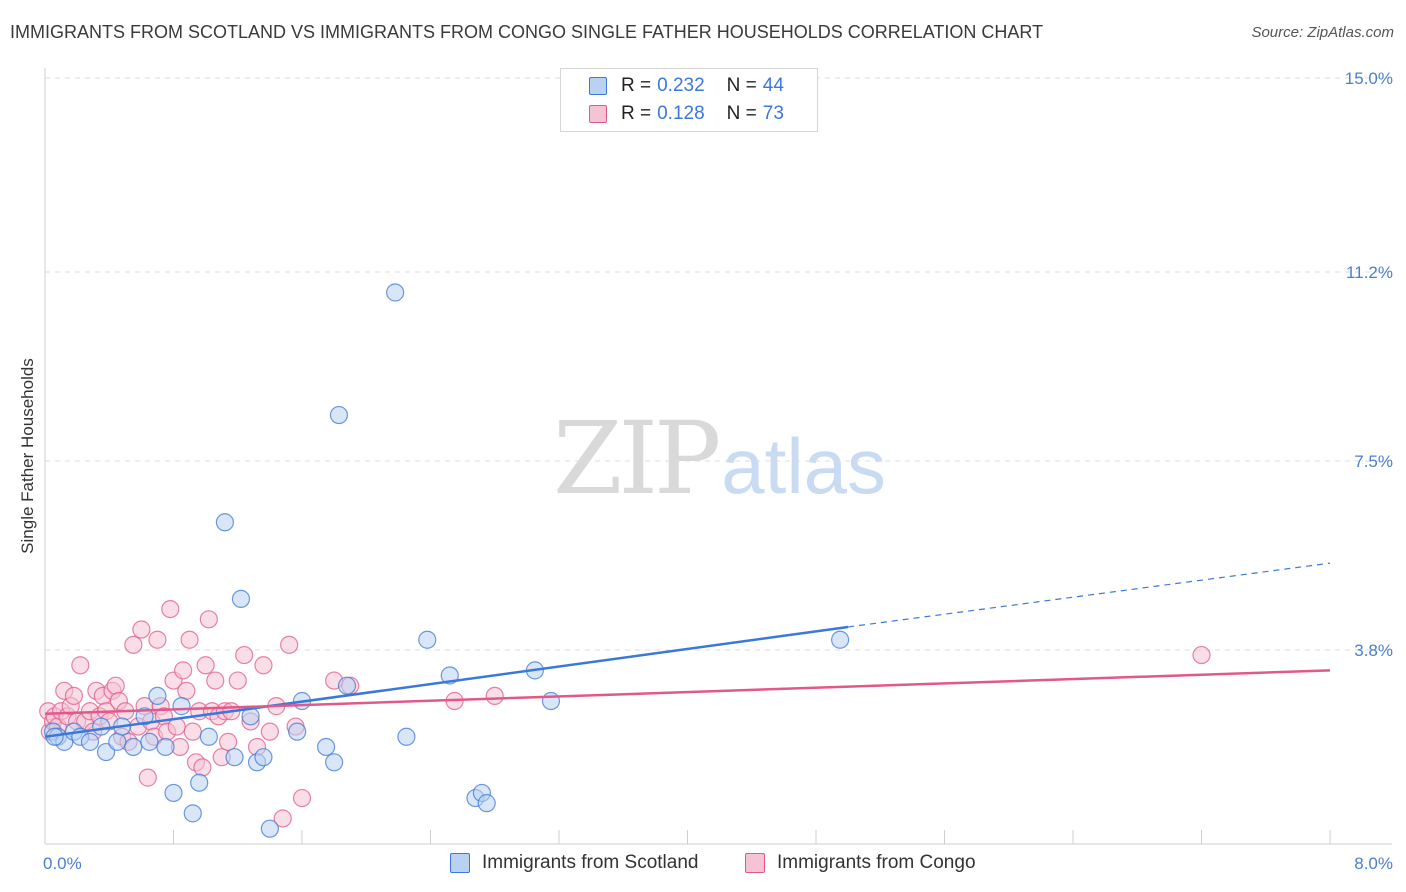 The image size is (1406, 892). Describe the element at coordinates (590, 862) in the screenshot. I see `legend-label-scotland: Immigrants from Scotland` at that location.